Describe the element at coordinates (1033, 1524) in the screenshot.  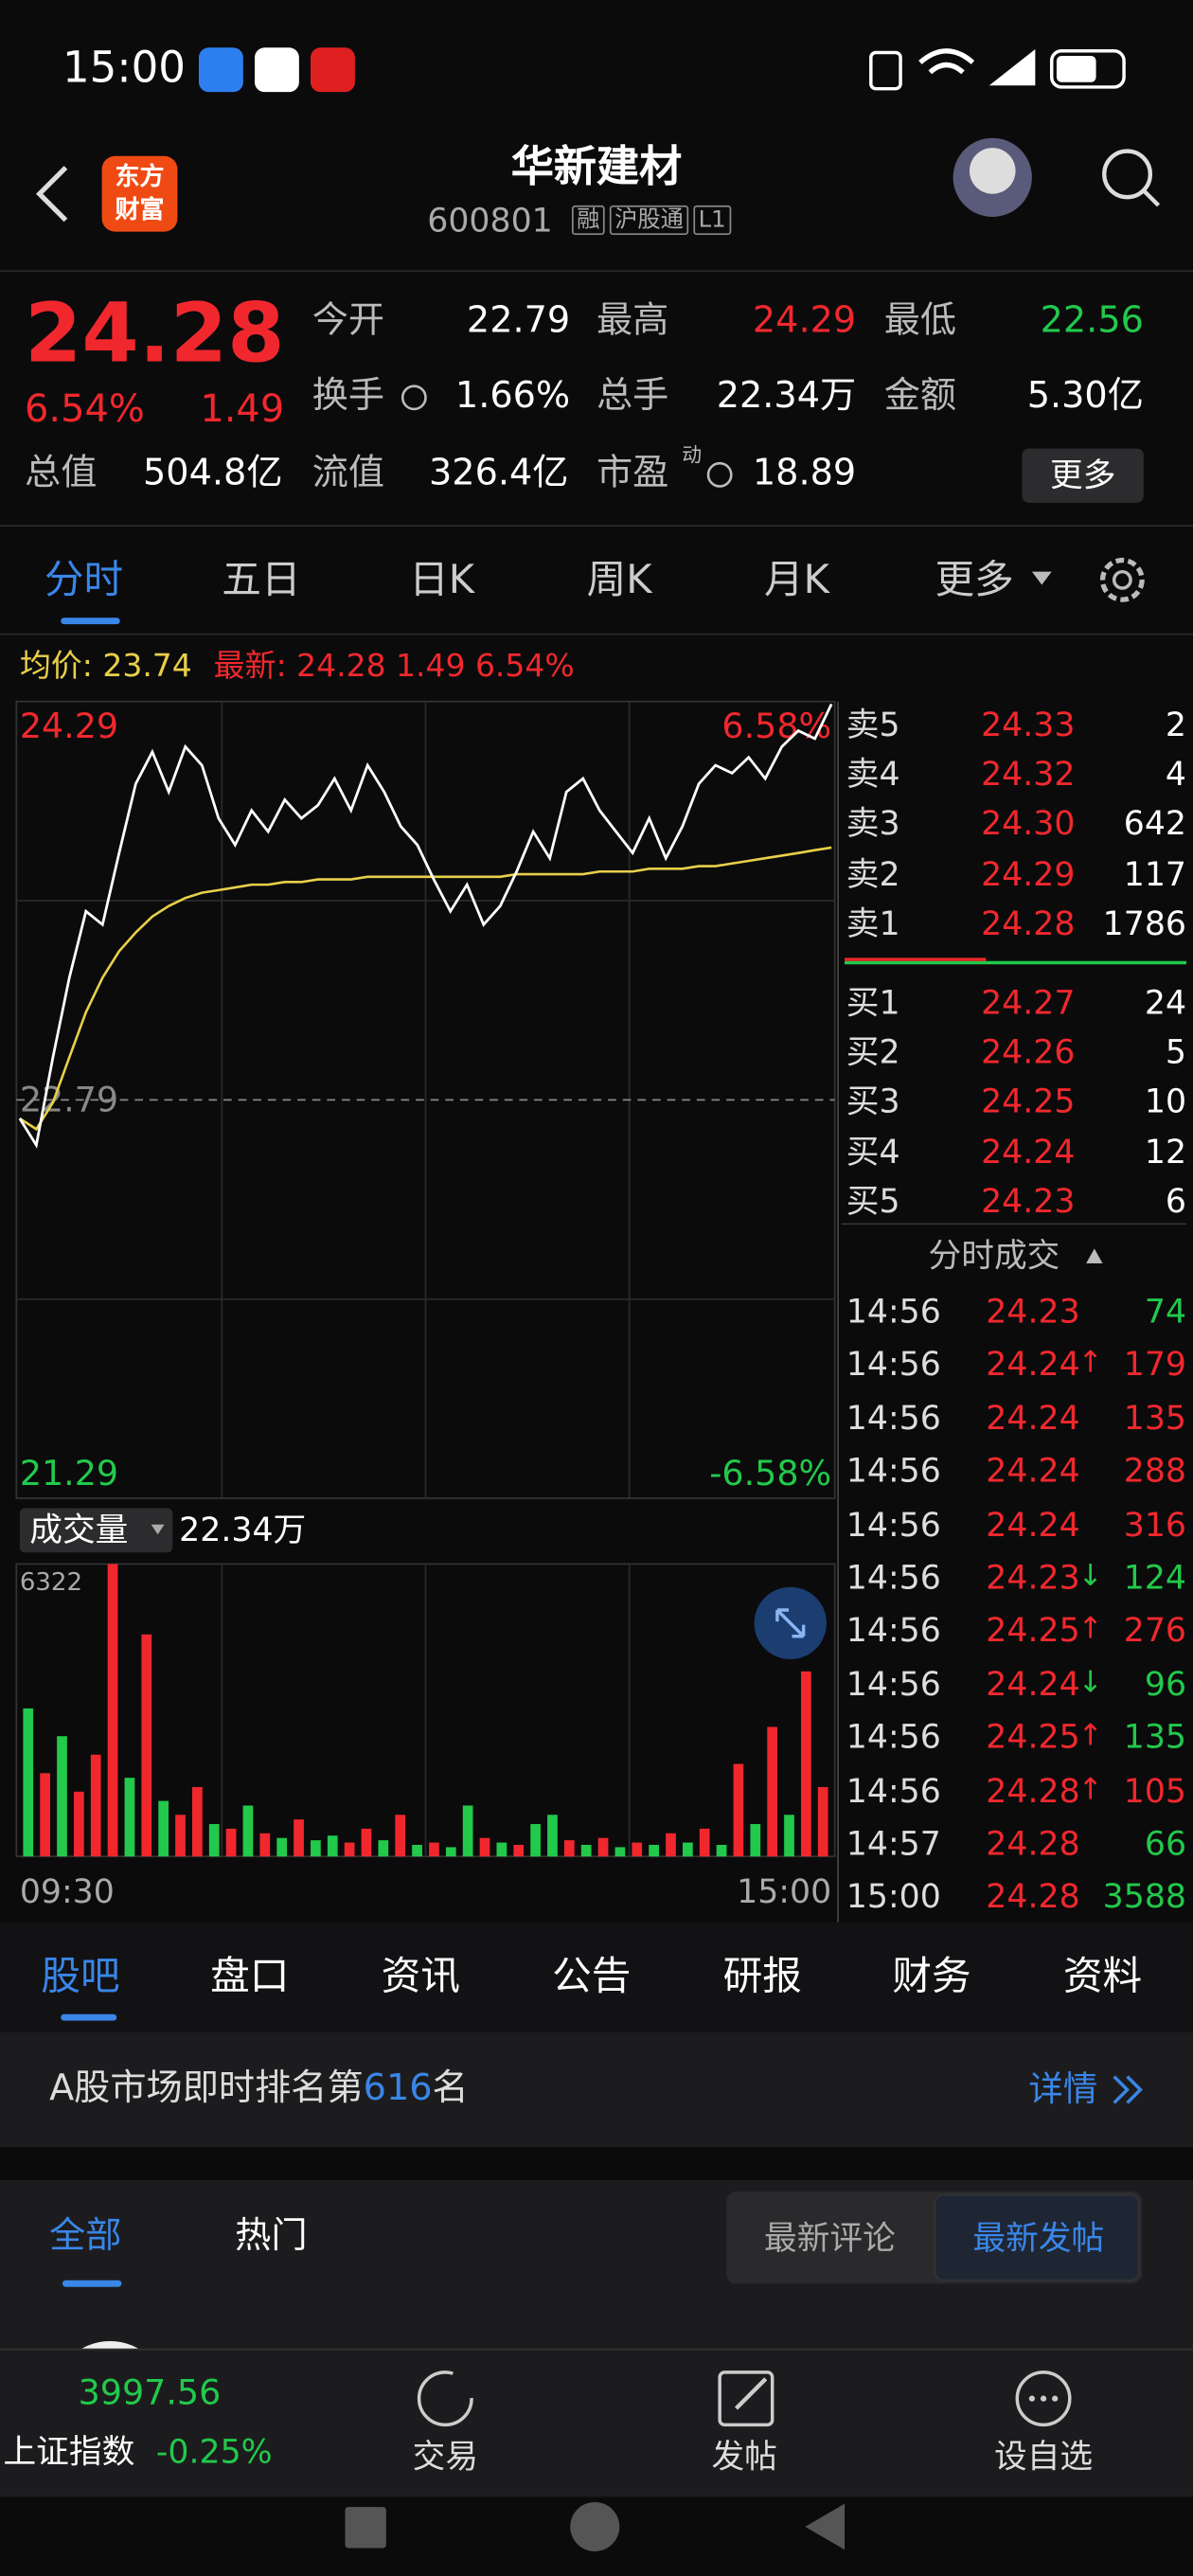
I see `trade-price: 24.24` at that location.